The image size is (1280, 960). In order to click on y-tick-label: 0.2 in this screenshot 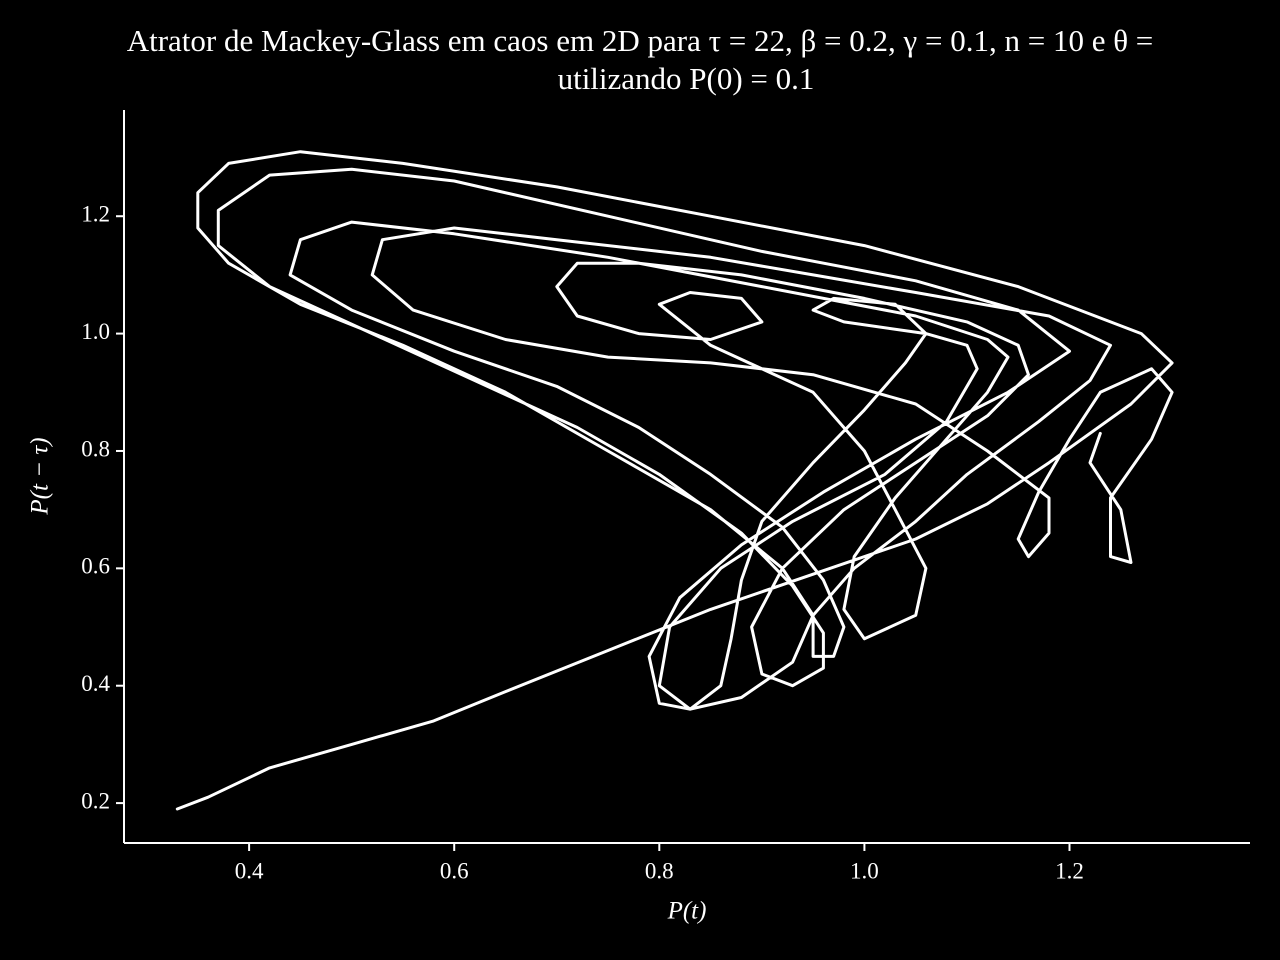, I will do `click(95, 800)`.